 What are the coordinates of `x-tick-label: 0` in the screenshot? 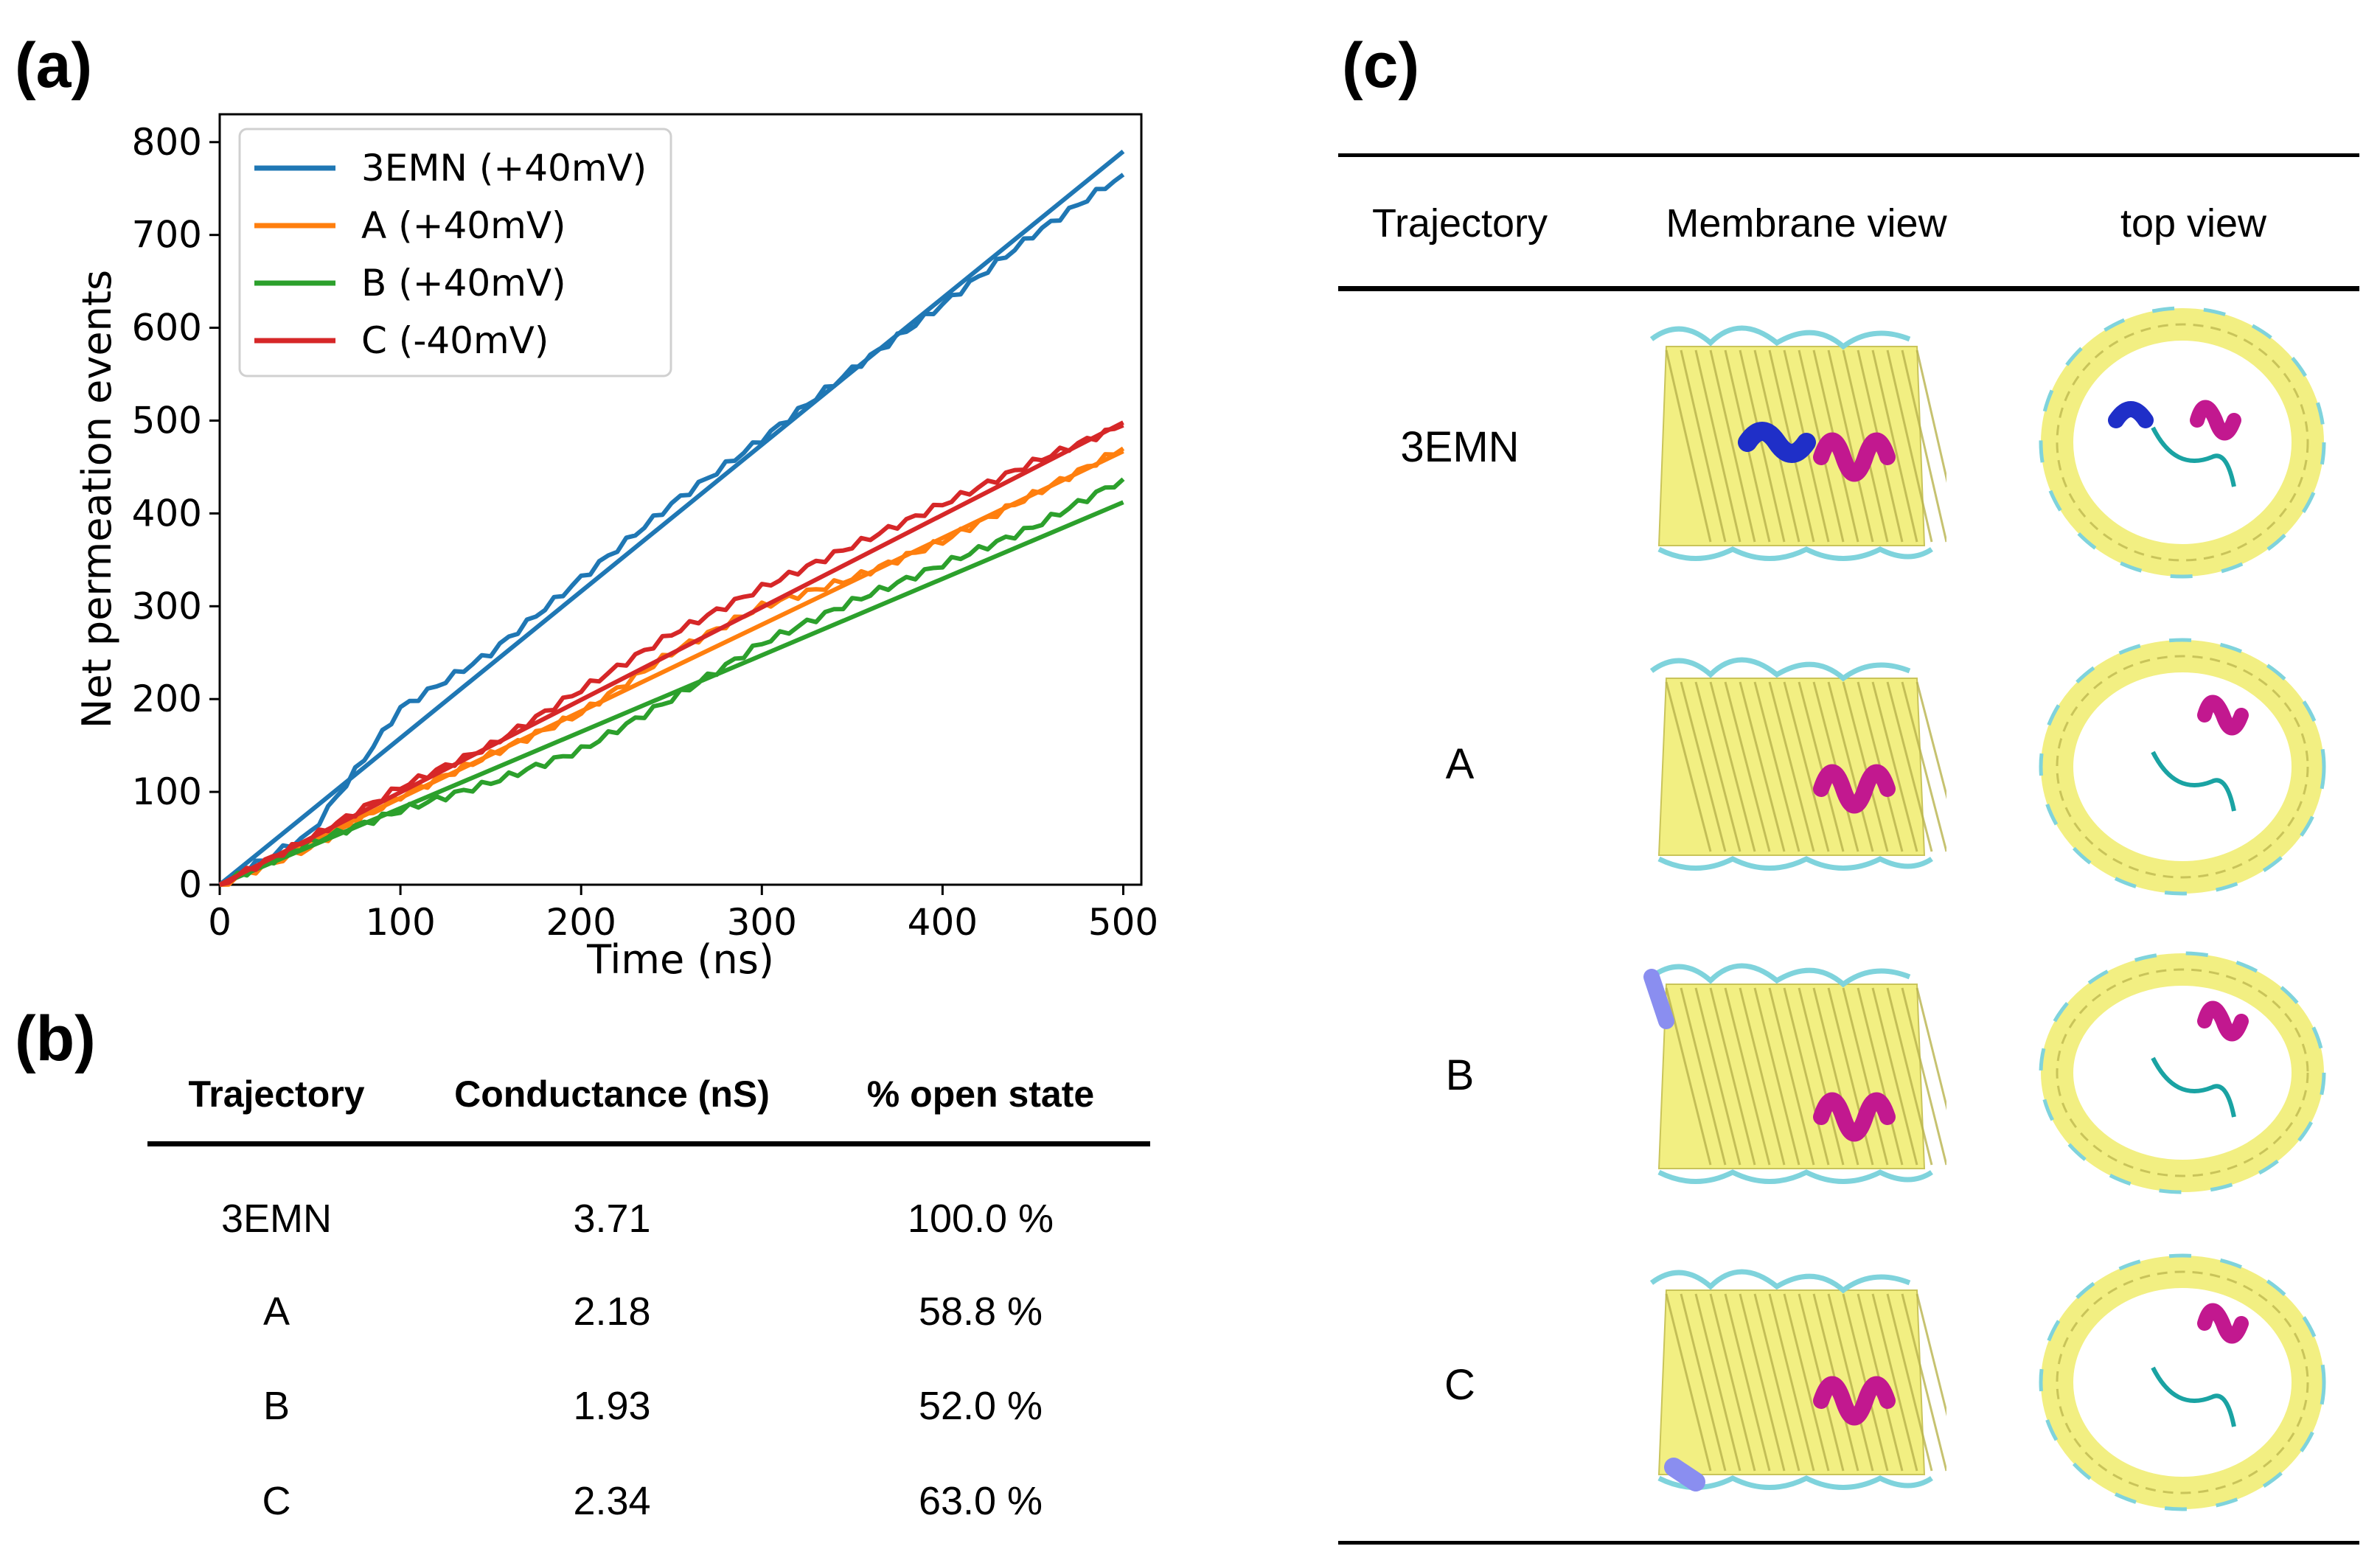 It's located at (220, 922).